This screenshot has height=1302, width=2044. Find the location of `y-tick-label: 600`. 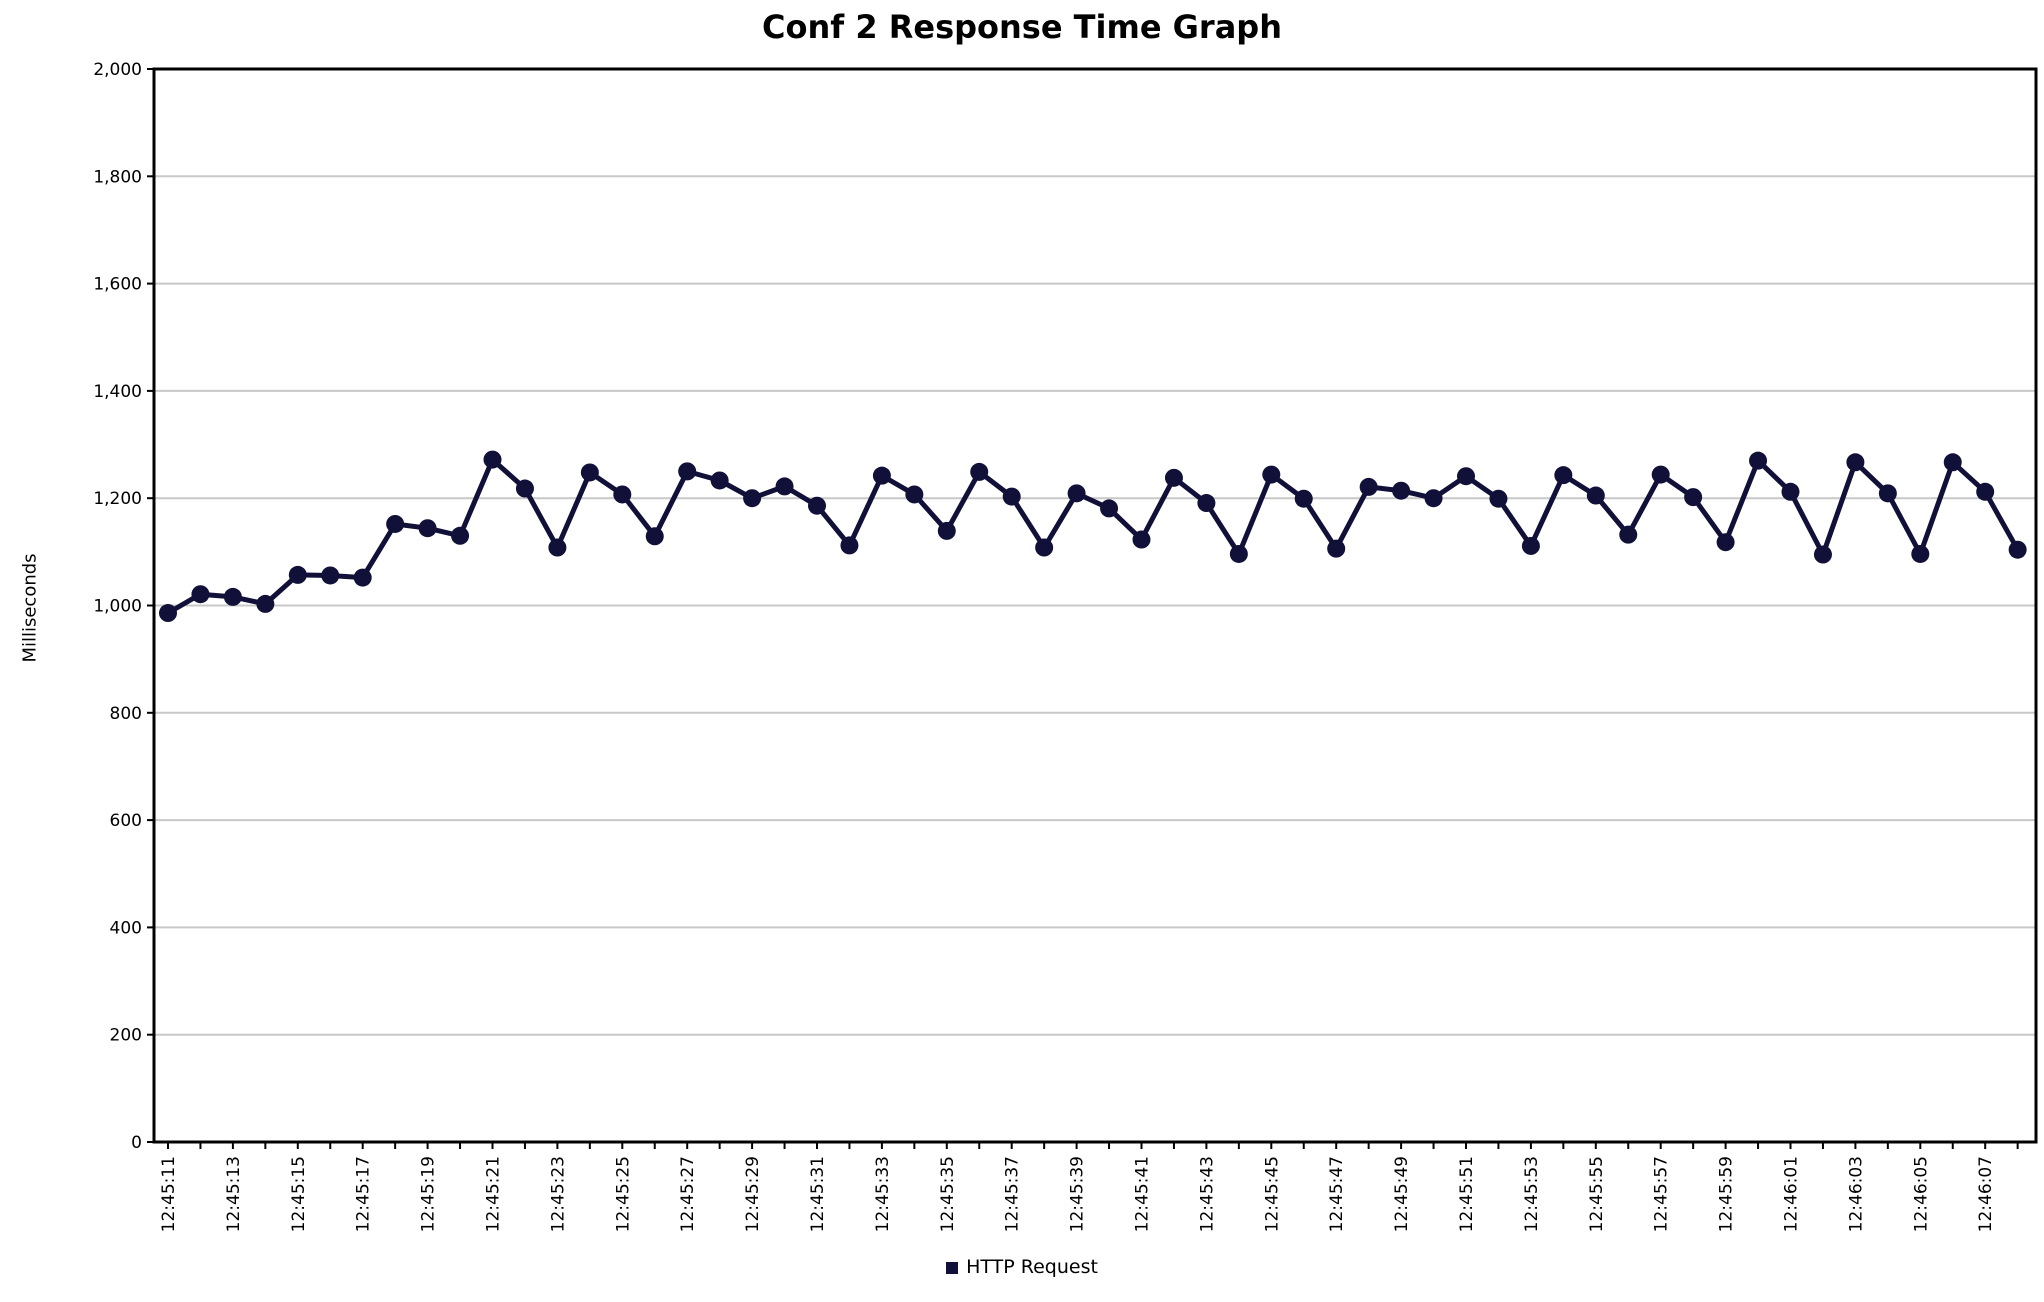

y-tick-label: 600 is located at coordinates (126, 821).